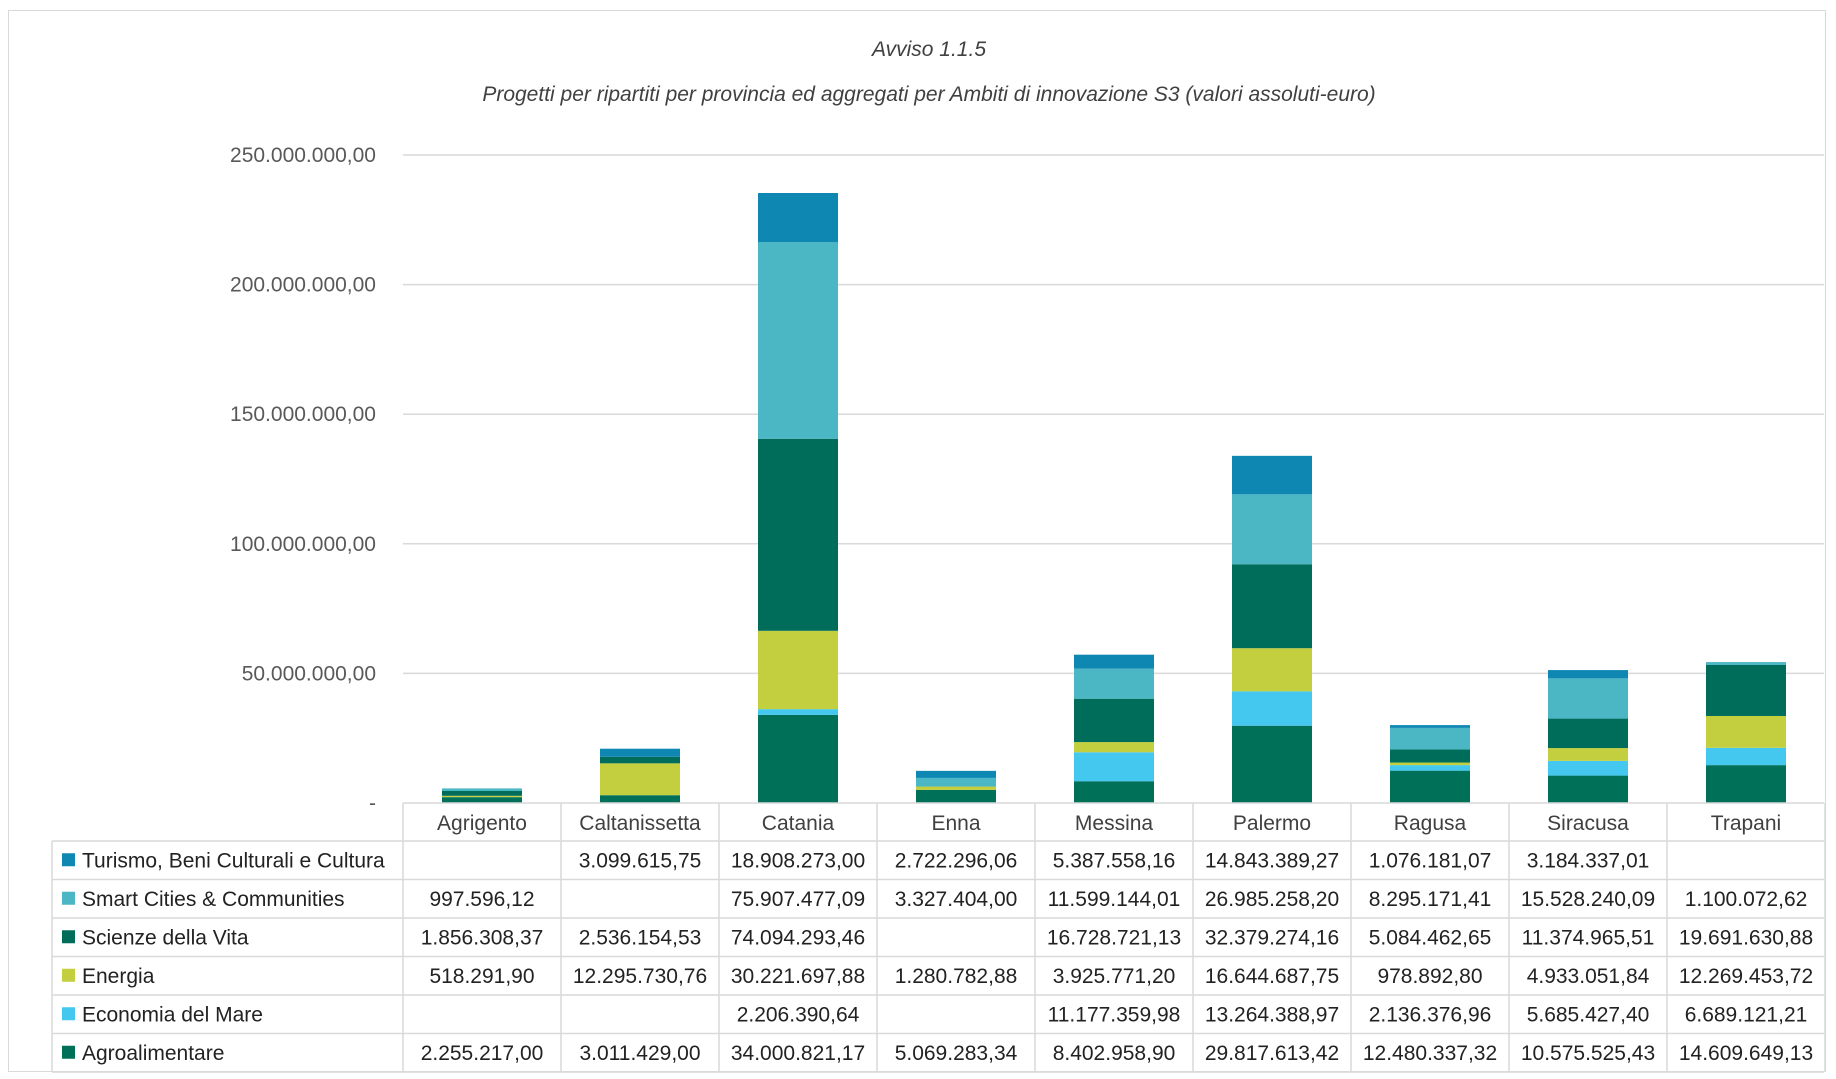  I want to click on legend-entry: Agroalimentare, so click(153, 1053).